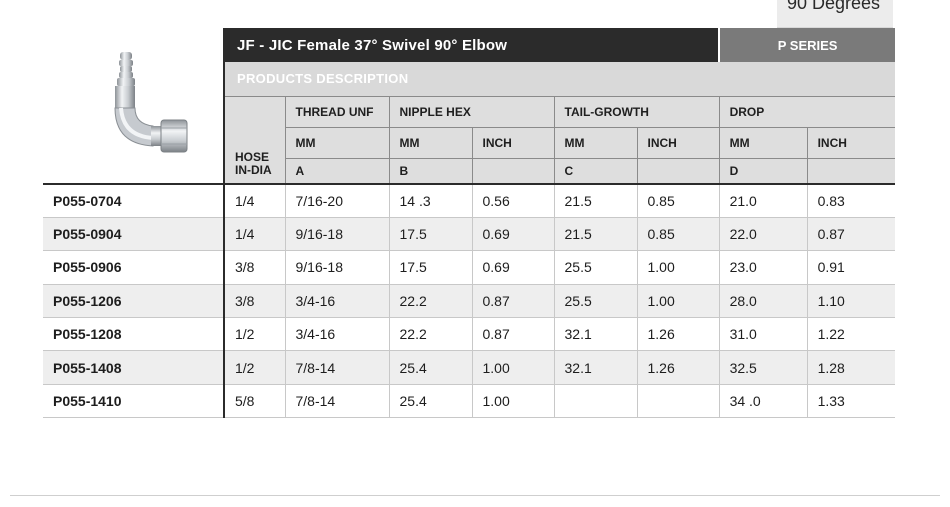  What do you see at coordinates (134, 201) in the screenshot?
I see `part-number: P055-0704` at bounding box center [134, 201].